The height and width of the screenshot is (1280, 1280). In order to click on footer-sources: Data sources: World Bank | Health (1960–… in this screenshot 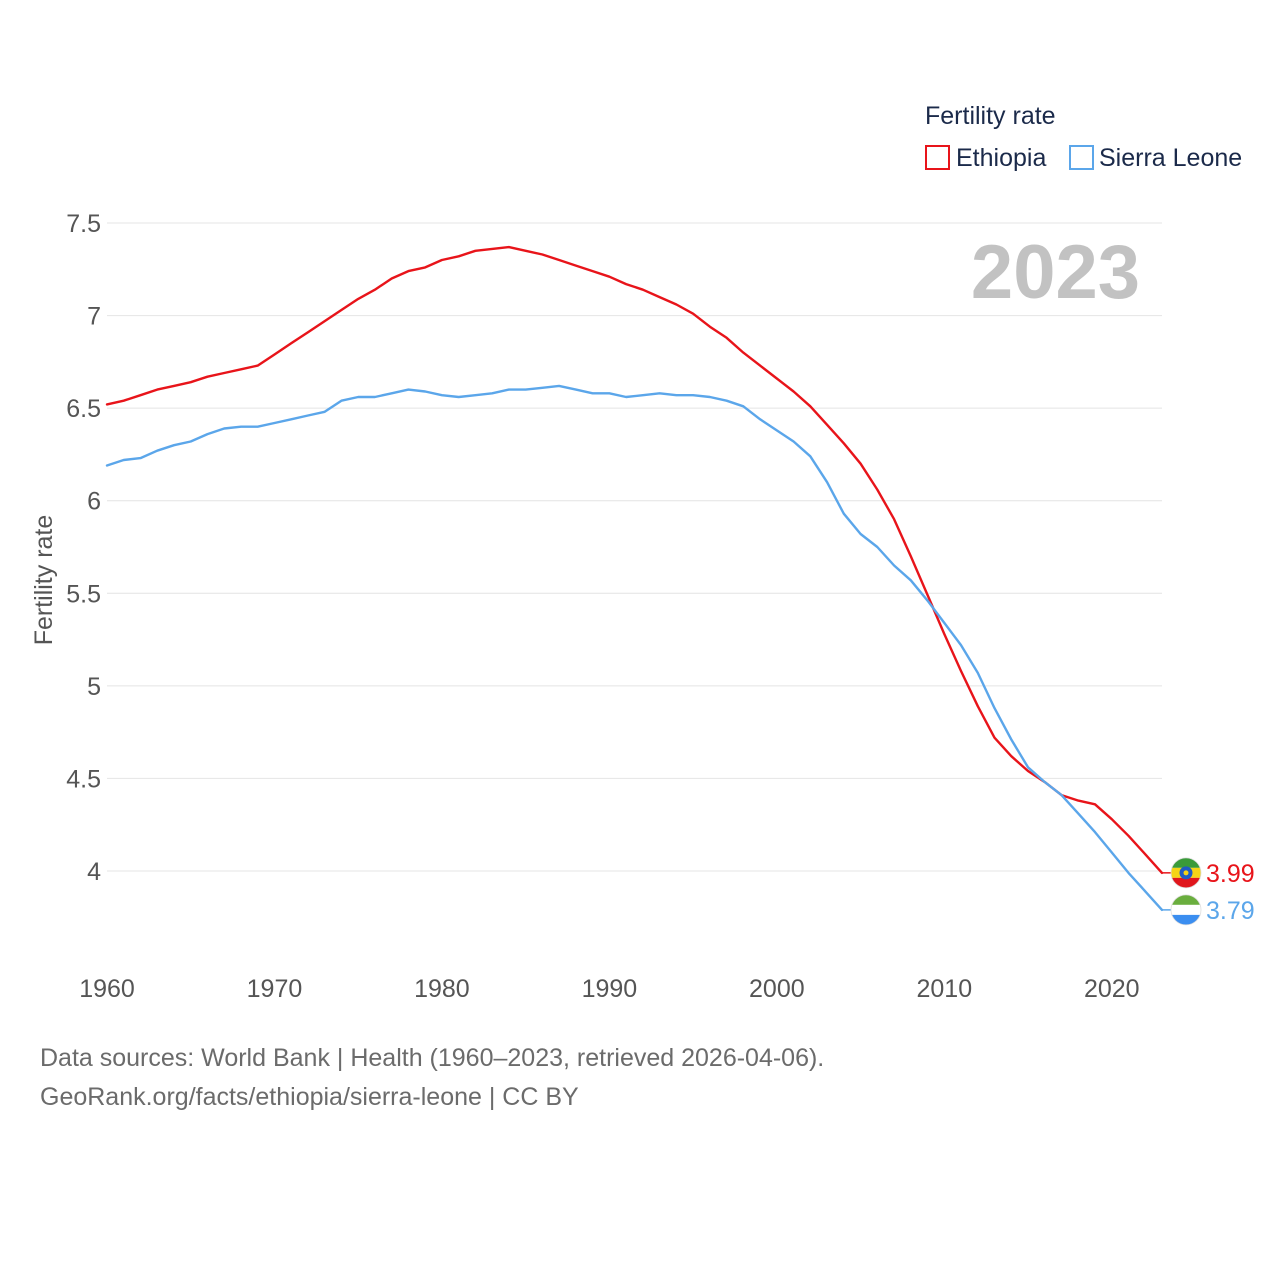, I will do `click(432, 1058)`.